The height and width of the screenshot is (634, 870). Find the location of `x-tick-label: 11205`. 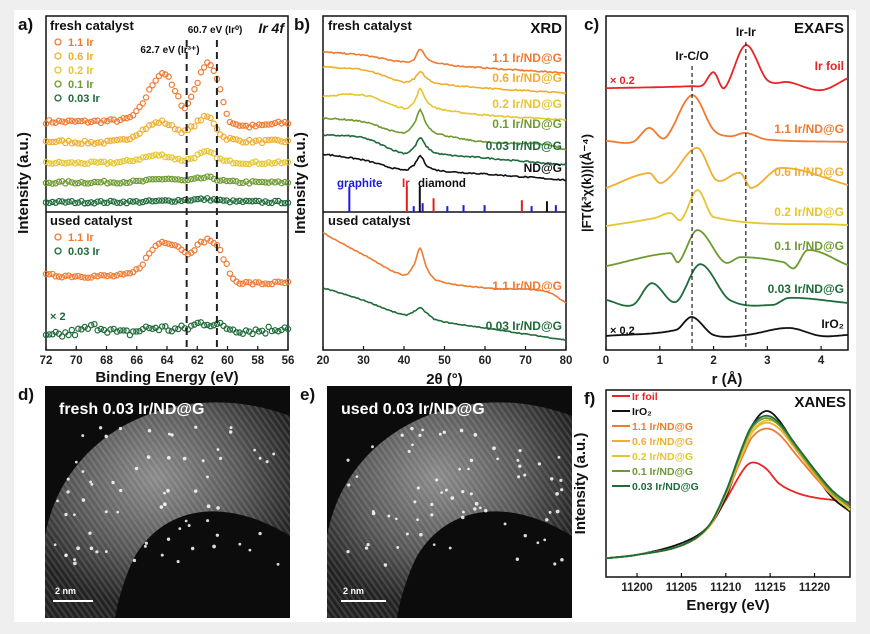

x-tick-label: 11205 is located at coordinates (682, 588).